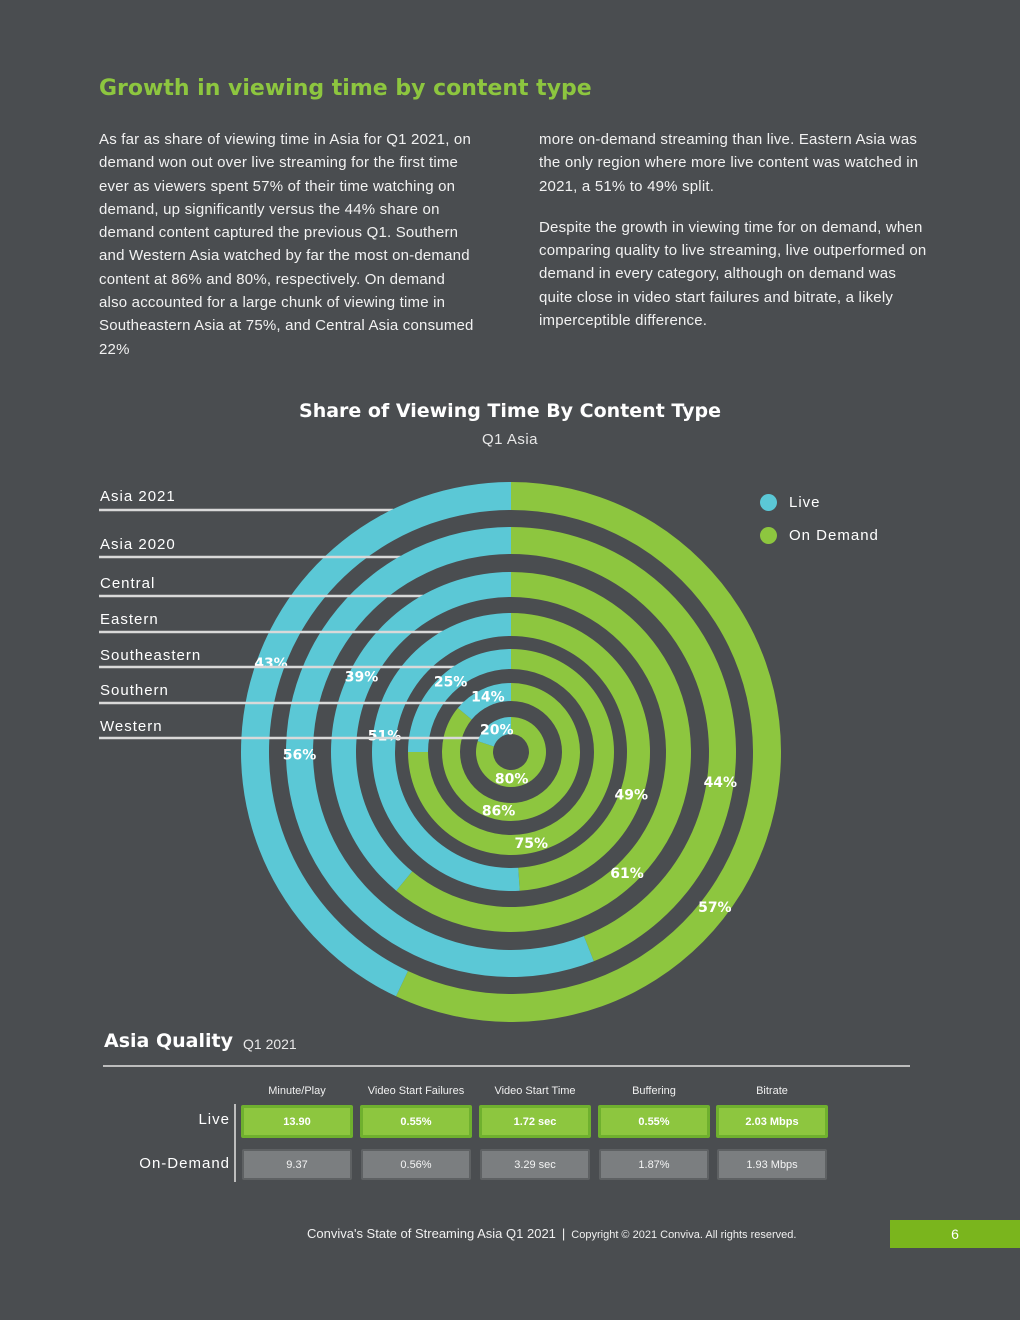 Image resolution: width=1020 pixels, height=1320 pixels. I want to click on quality-cell-live: 1.72 sec, so click(535, 1121).